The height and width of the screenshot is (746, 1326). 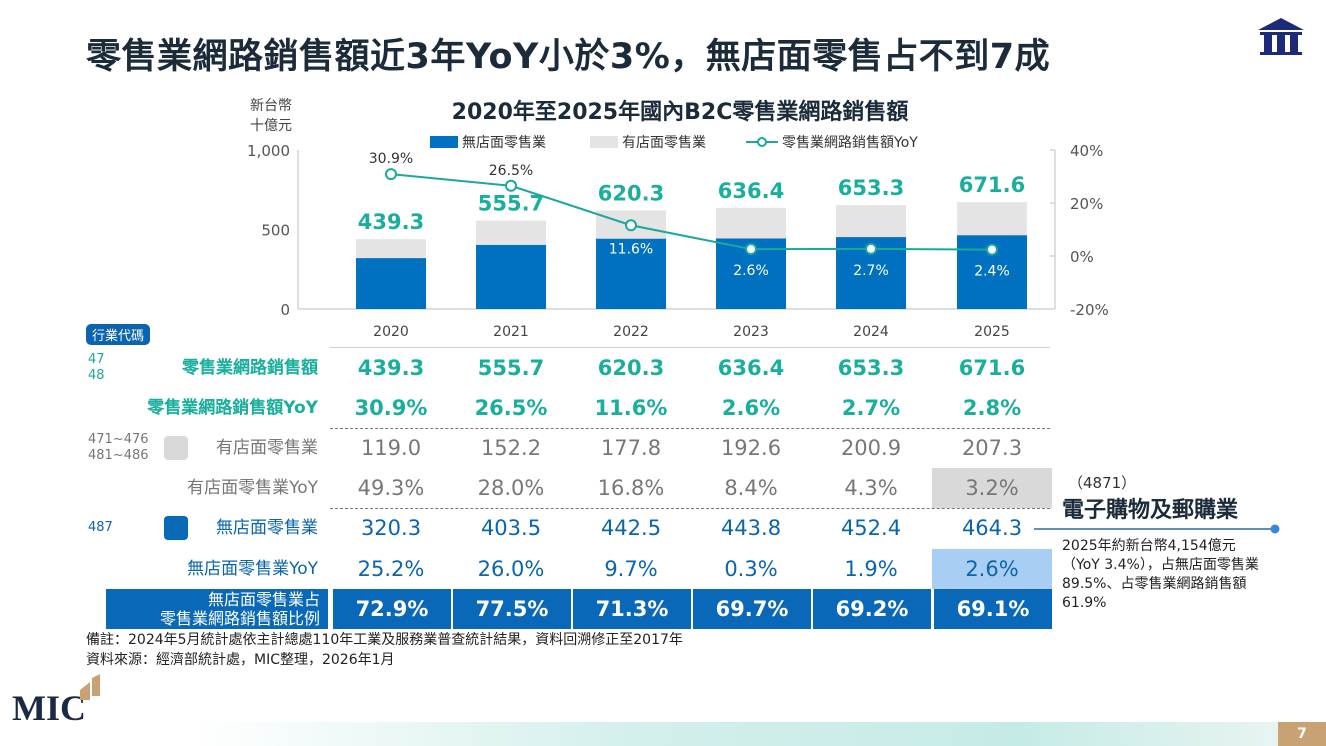 I want to click on table-cell: 653.3, so click(x=871, y=368).